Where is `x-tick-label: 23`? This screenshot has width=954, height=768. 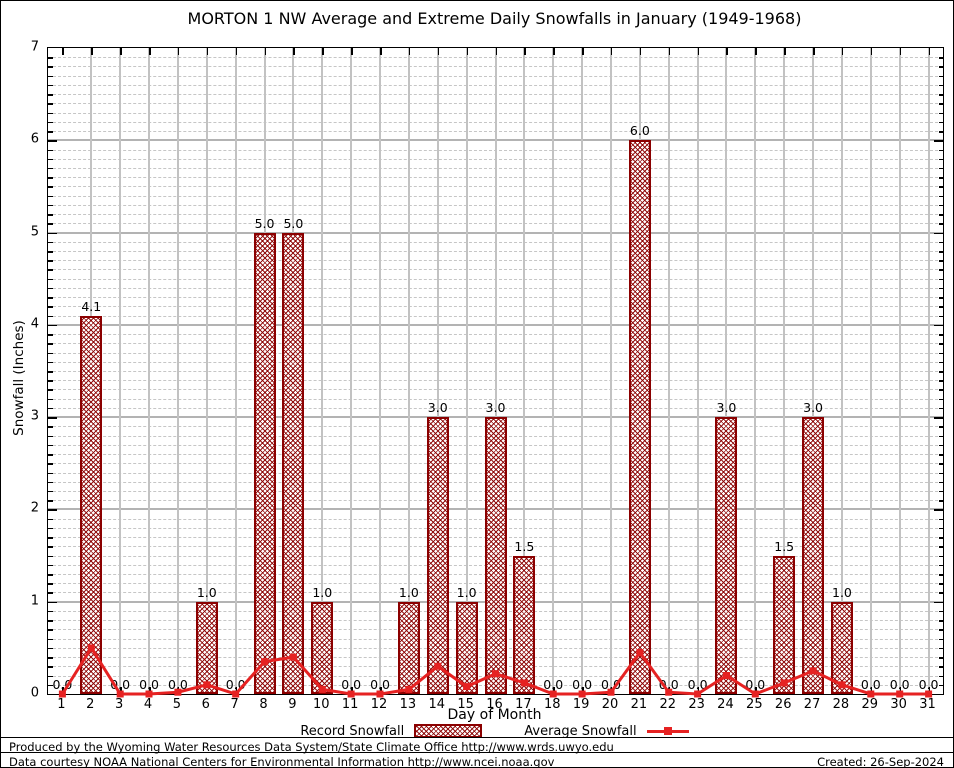
x-tick-label: 23 is located at coordinates (696, 704).